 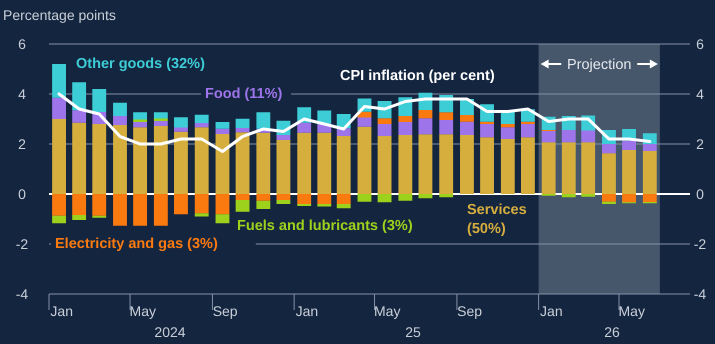 I want to click on y-tick-label: -4, so click(x=22, y=294).